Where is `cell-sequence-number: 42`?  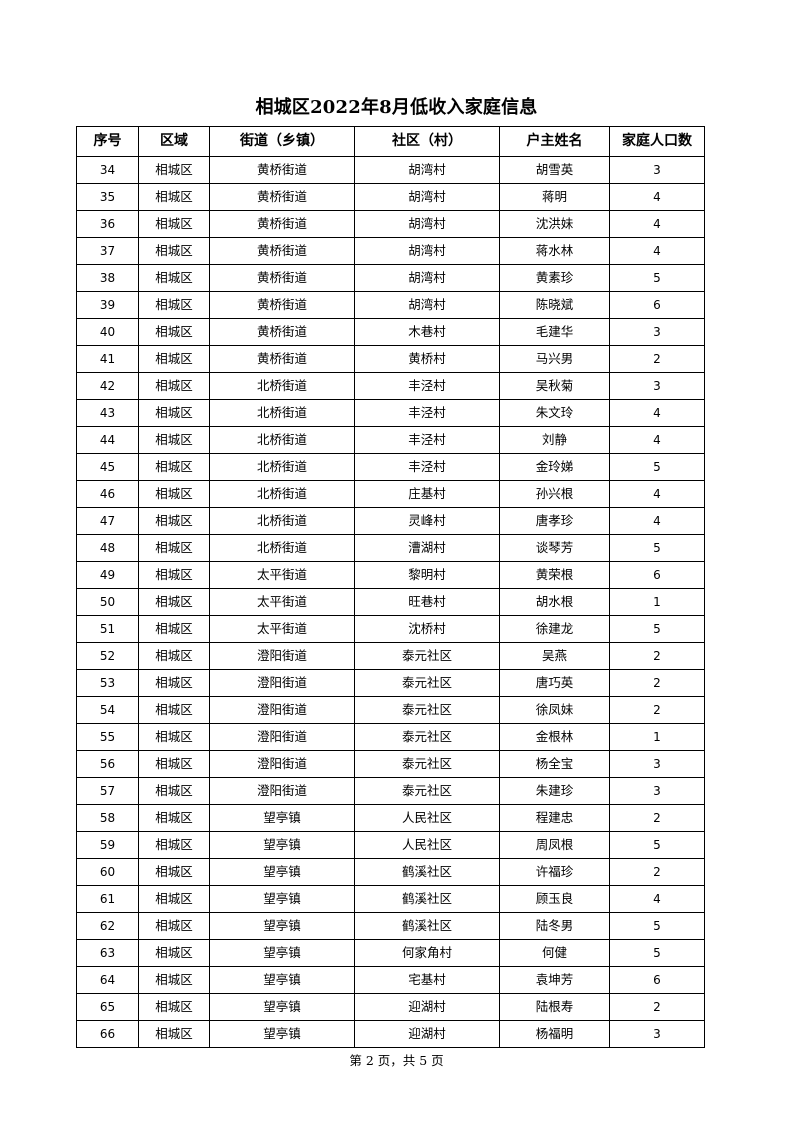 cell-sequence-number: 42 is located at coordinates (107, 386).